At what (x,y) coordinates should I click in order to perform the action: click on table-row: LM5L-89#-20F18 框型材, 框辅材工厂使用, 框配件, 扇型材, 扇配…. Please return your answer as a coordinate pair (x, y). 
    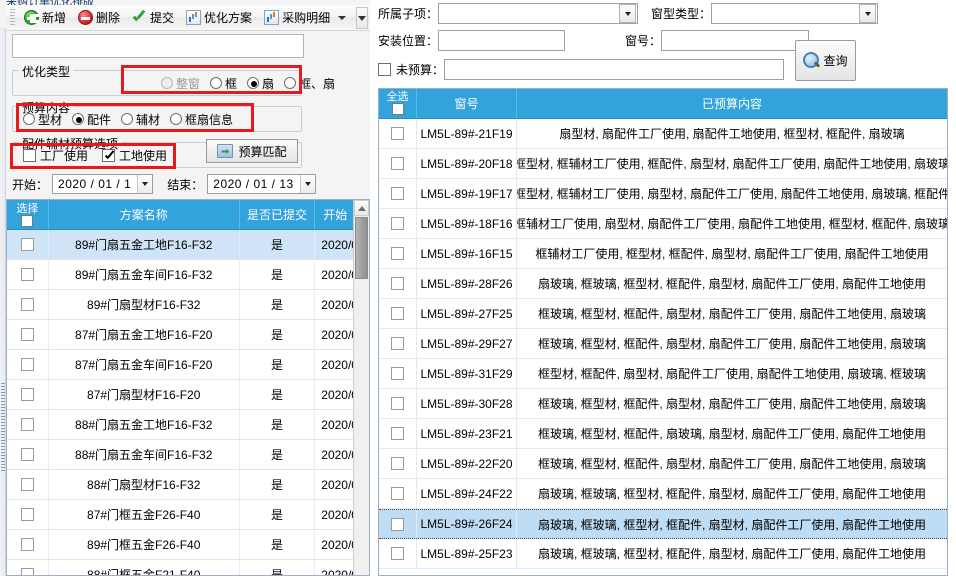
    Looking at the image, I should click on (663, 164).